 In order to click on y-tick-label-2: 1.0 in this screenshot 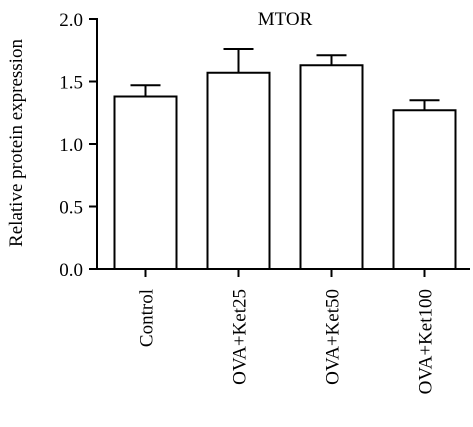, I will do `click(71, 145)`.